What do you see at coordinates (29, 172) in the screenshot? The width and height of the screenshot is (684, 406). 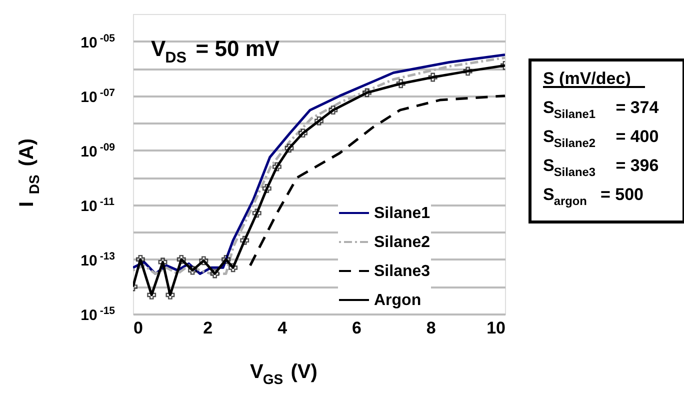 I see `y-axis-title: IDS (A)` at bounding box center [29, 172].